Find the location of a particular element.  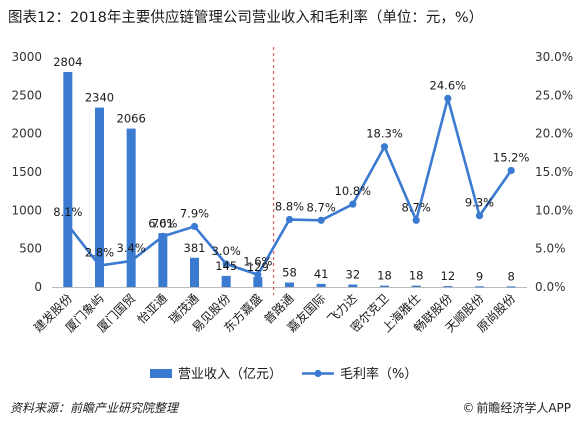

y-left-tick-label: 500 is located at coordinates (30, 249).